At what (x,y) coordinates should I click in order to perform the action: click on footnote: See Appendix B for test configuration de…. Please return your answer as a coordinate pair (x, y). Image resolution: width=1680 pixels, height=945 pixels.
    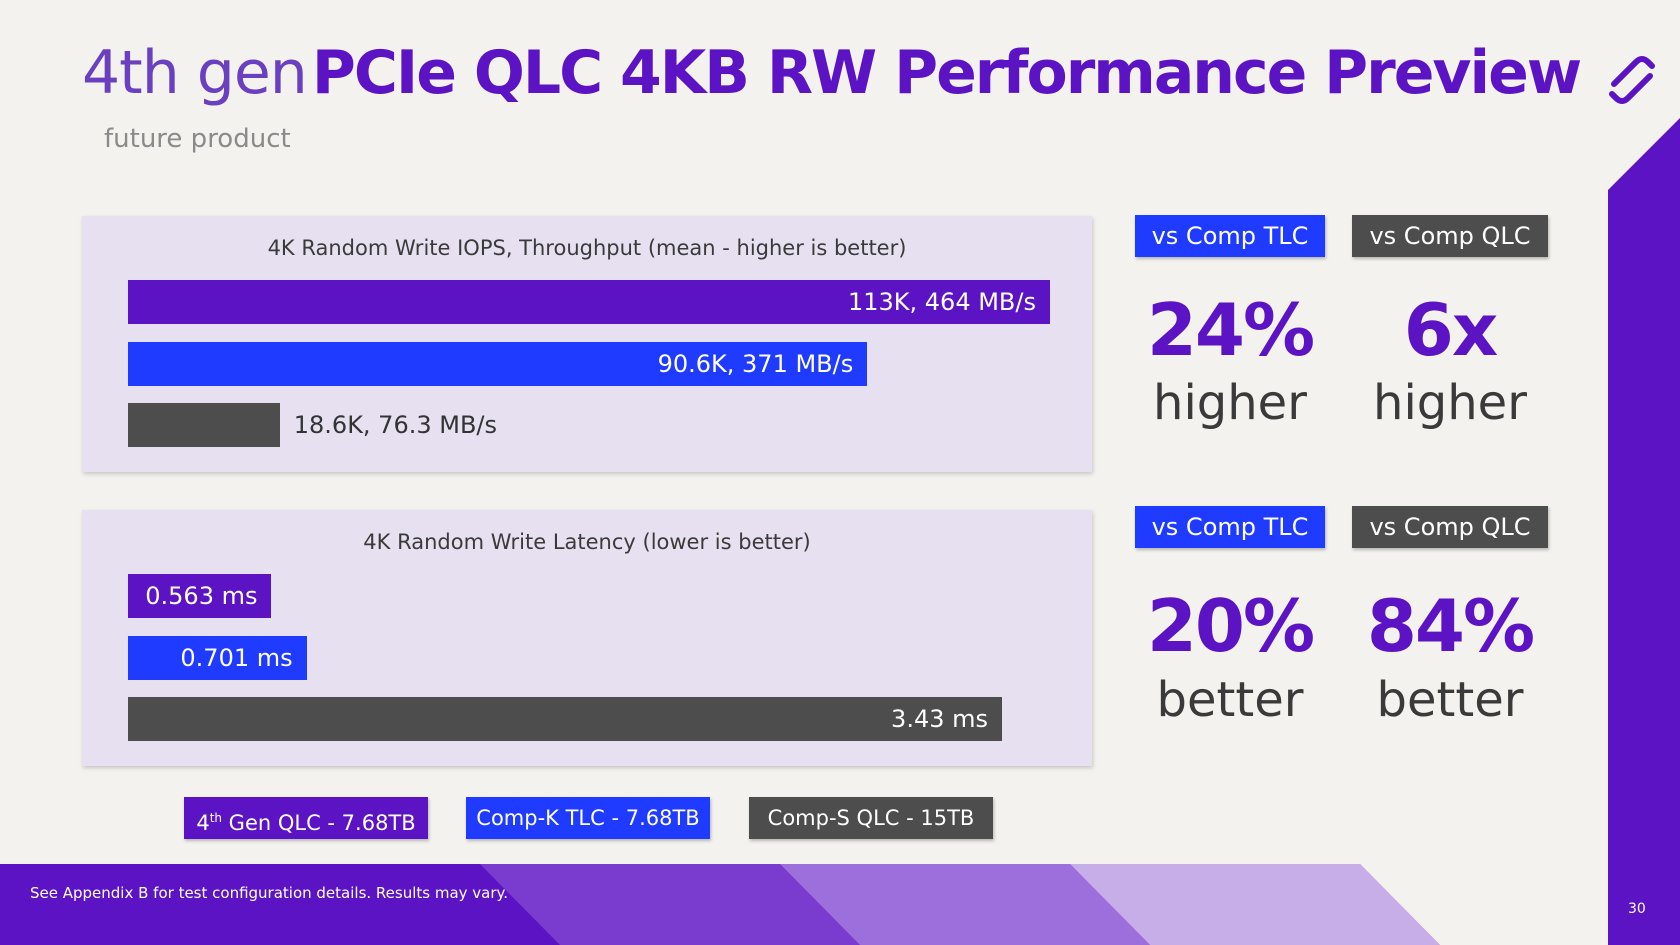
    Looking at the image, I should click on (269, 893).